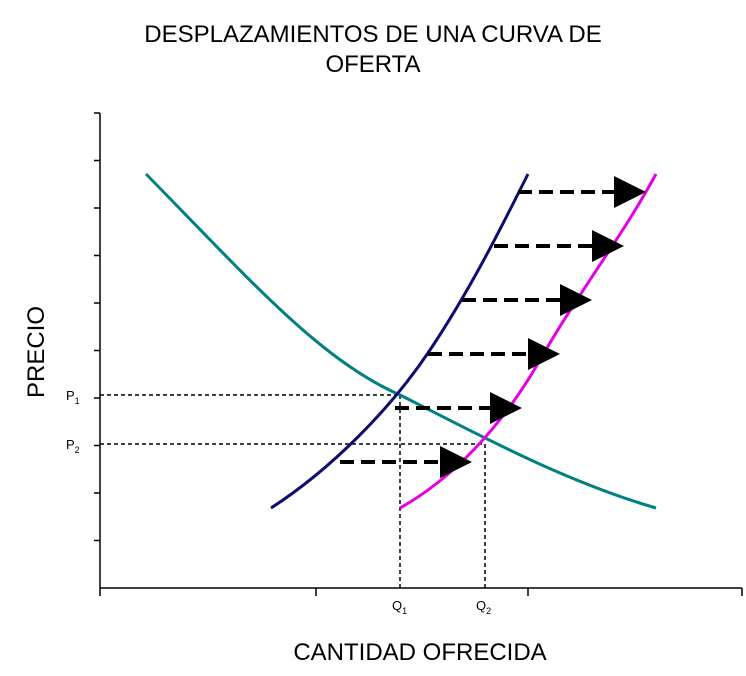 The height and width of the screenshot is (676, 746). I want to click on p2-label: P2, so click(73, 446).